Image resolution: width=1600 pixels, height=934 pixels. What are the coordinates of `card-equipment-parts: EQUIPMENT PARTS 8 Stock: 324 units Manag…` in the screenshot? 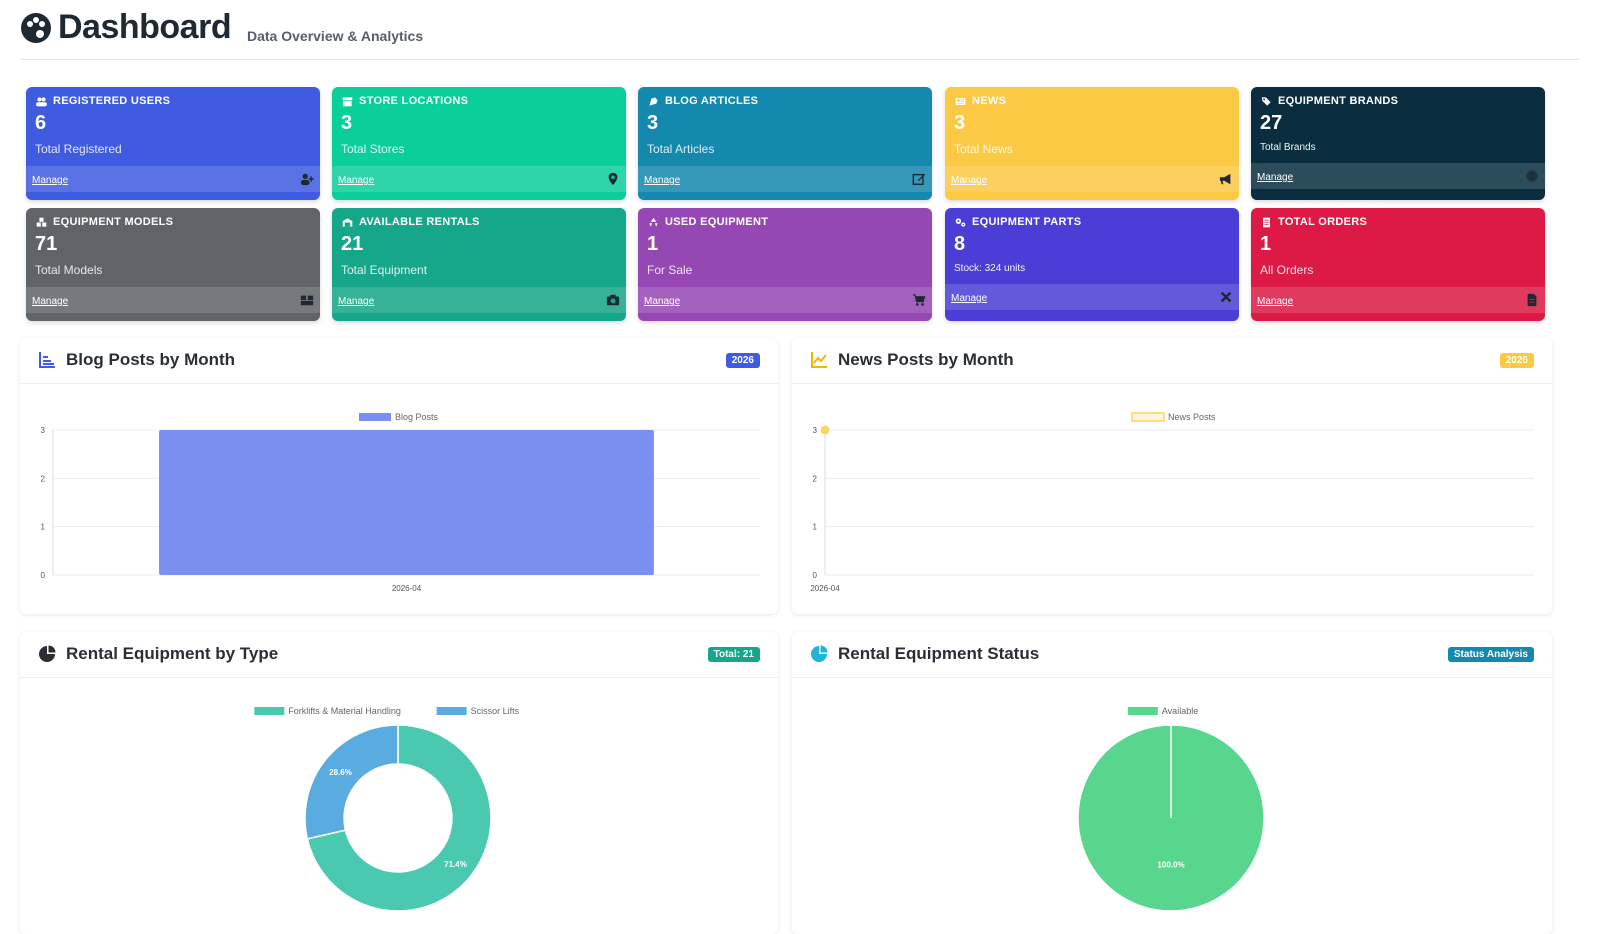 It's located at (1092, 264).